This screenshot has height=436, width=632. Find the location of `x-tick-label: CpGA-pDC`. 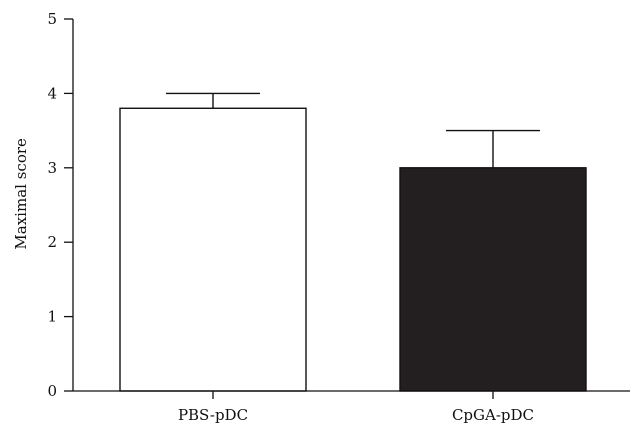

x-tick-label: CpGA-pDC is located at coordinates (493, 415).